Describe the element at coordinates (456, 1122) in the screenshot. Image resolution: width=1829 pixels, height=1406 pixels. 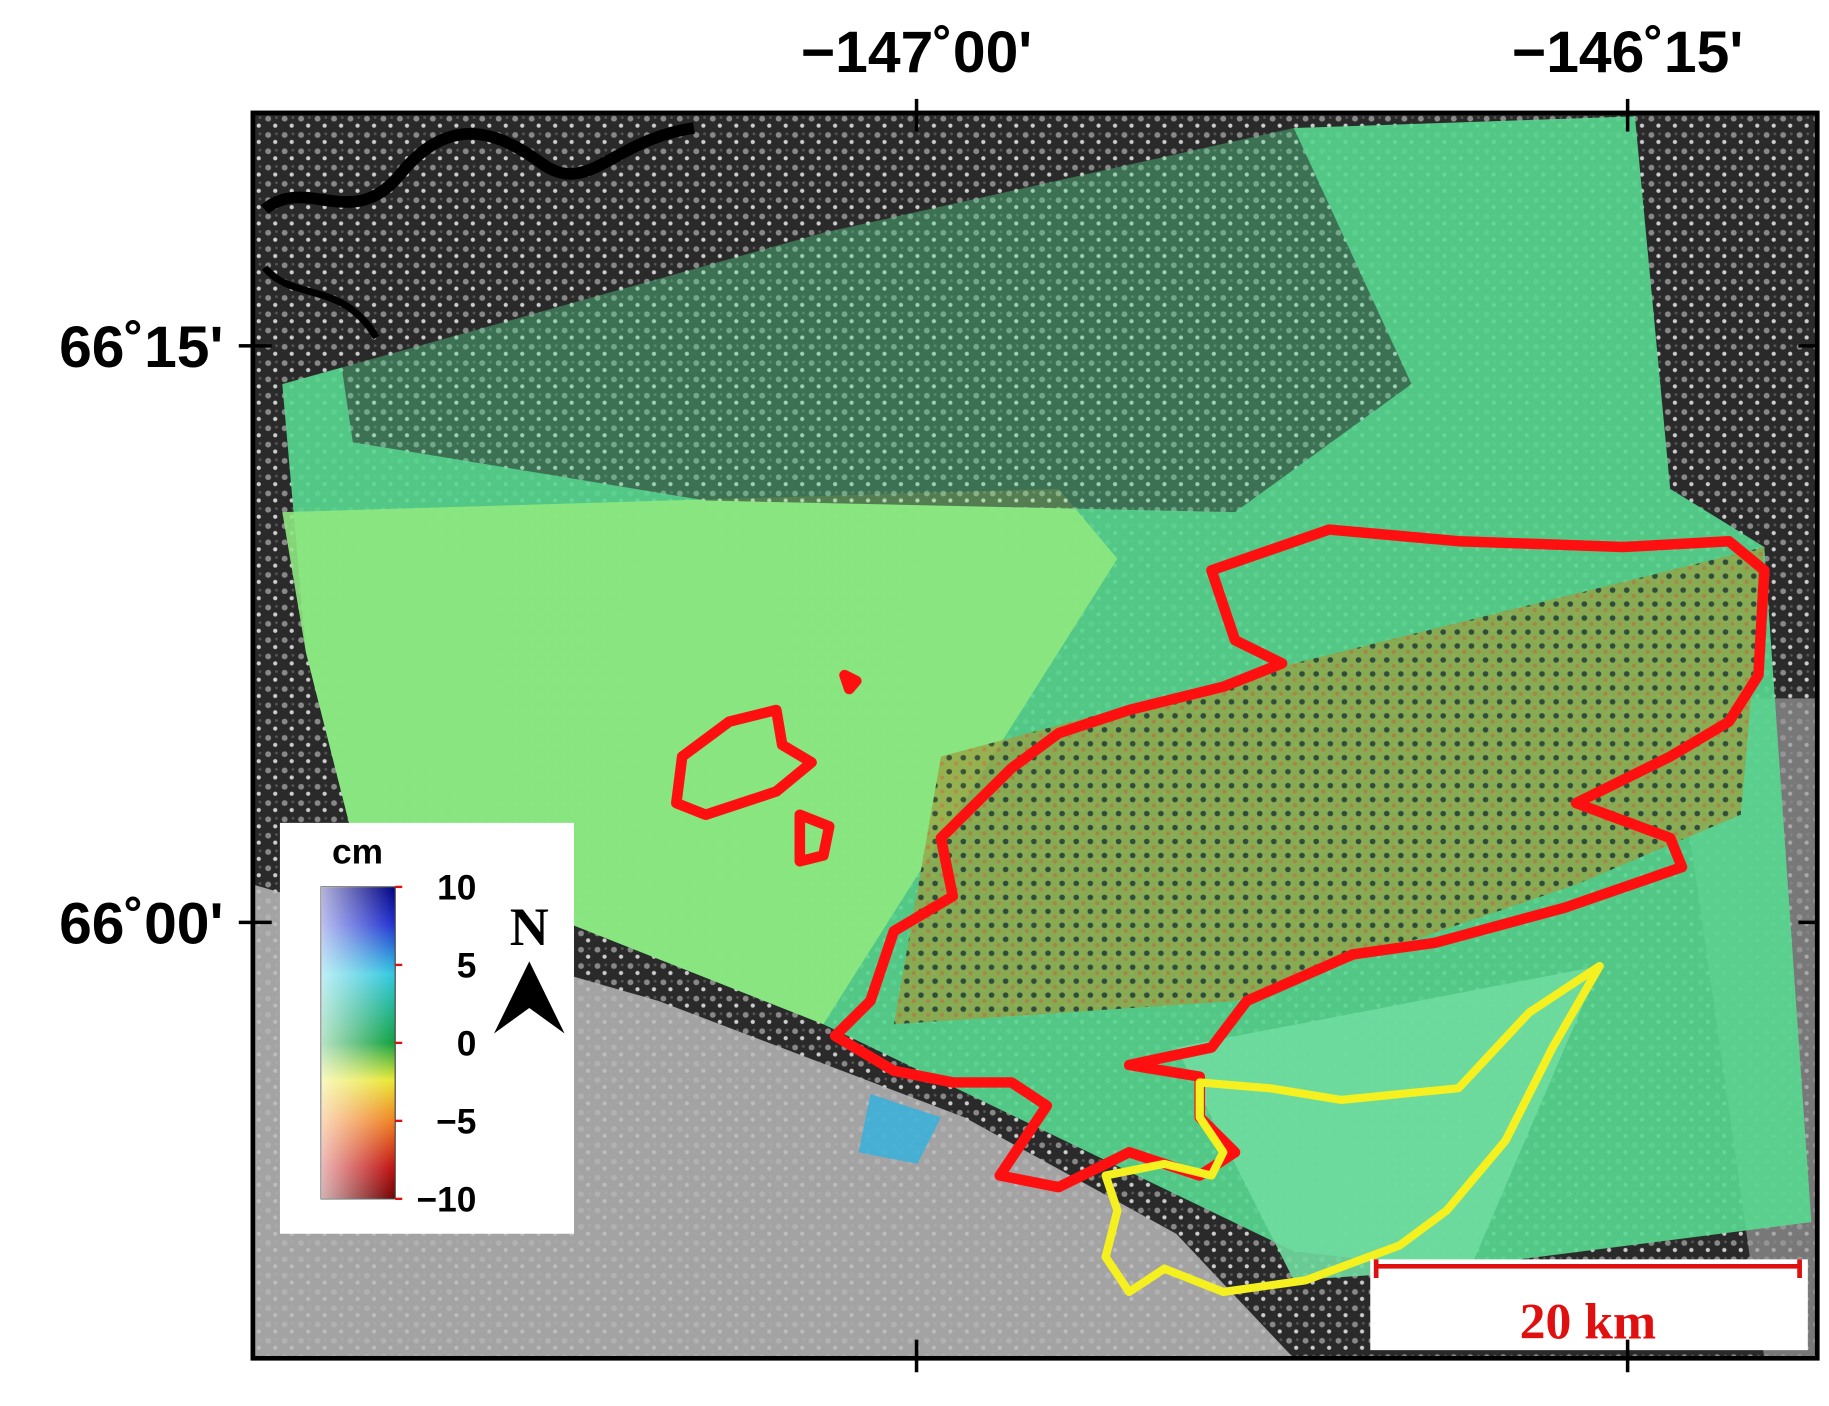
I see `colorbar-tick-label: −5` at that location.